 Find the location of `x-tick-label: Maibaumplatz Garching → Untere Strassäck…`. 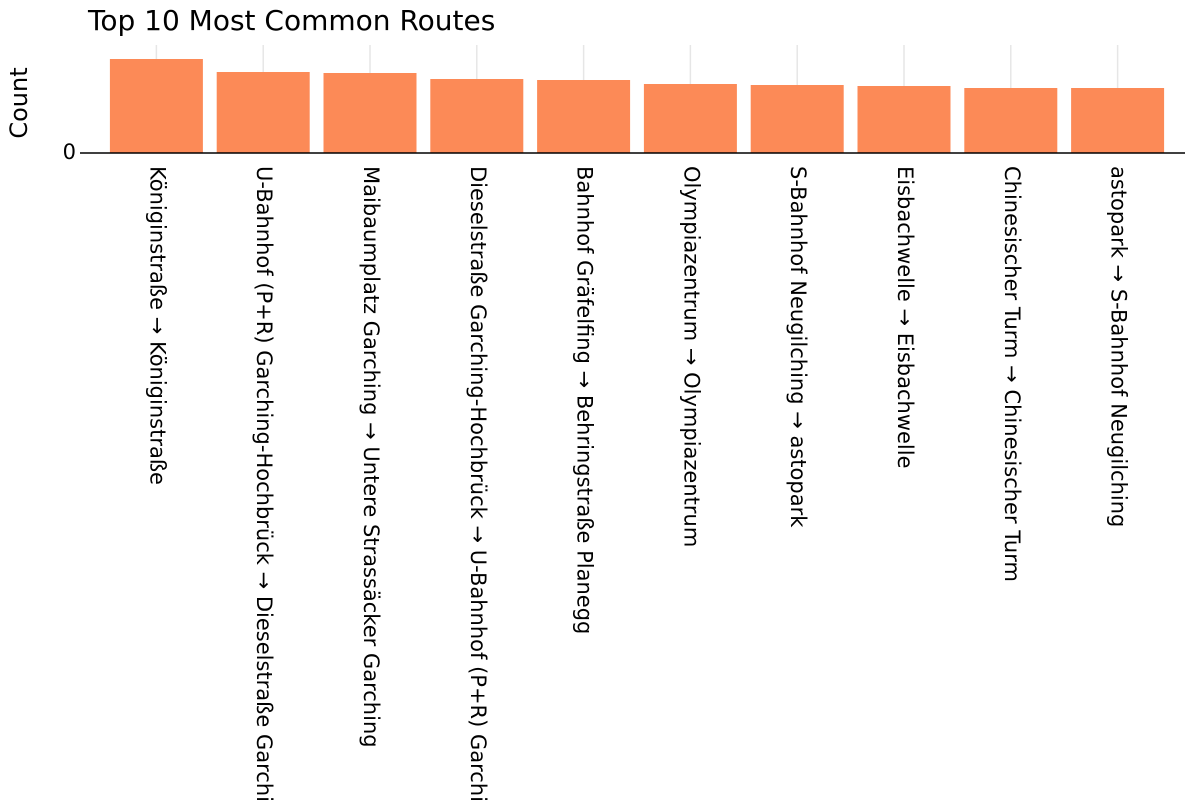

x-tick-label: Maibaumplatz Garching → Untere Strassäck… is located at coordinates (371, 457).